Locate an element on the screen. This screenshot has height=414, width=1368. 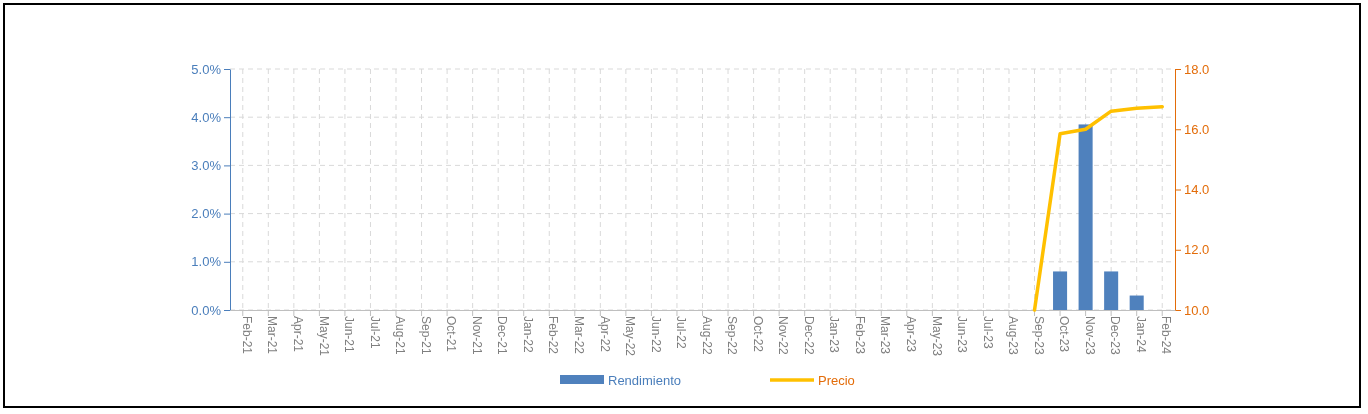
x-tick-label: Jun-23 is located at coordinates (962, 335).